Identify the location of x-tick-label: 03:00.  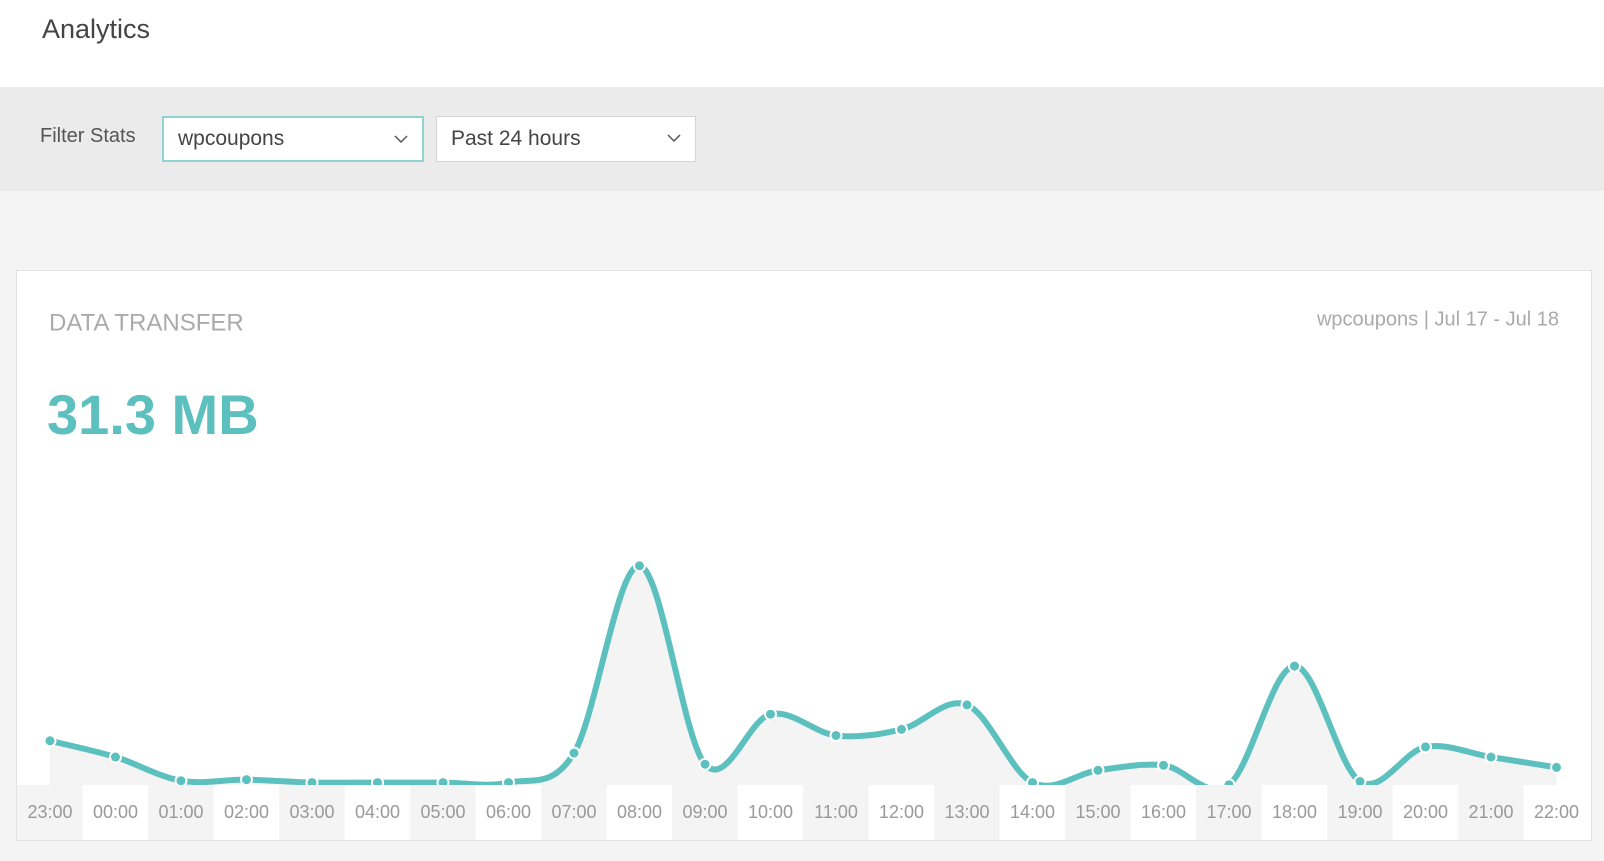
(311, 812).